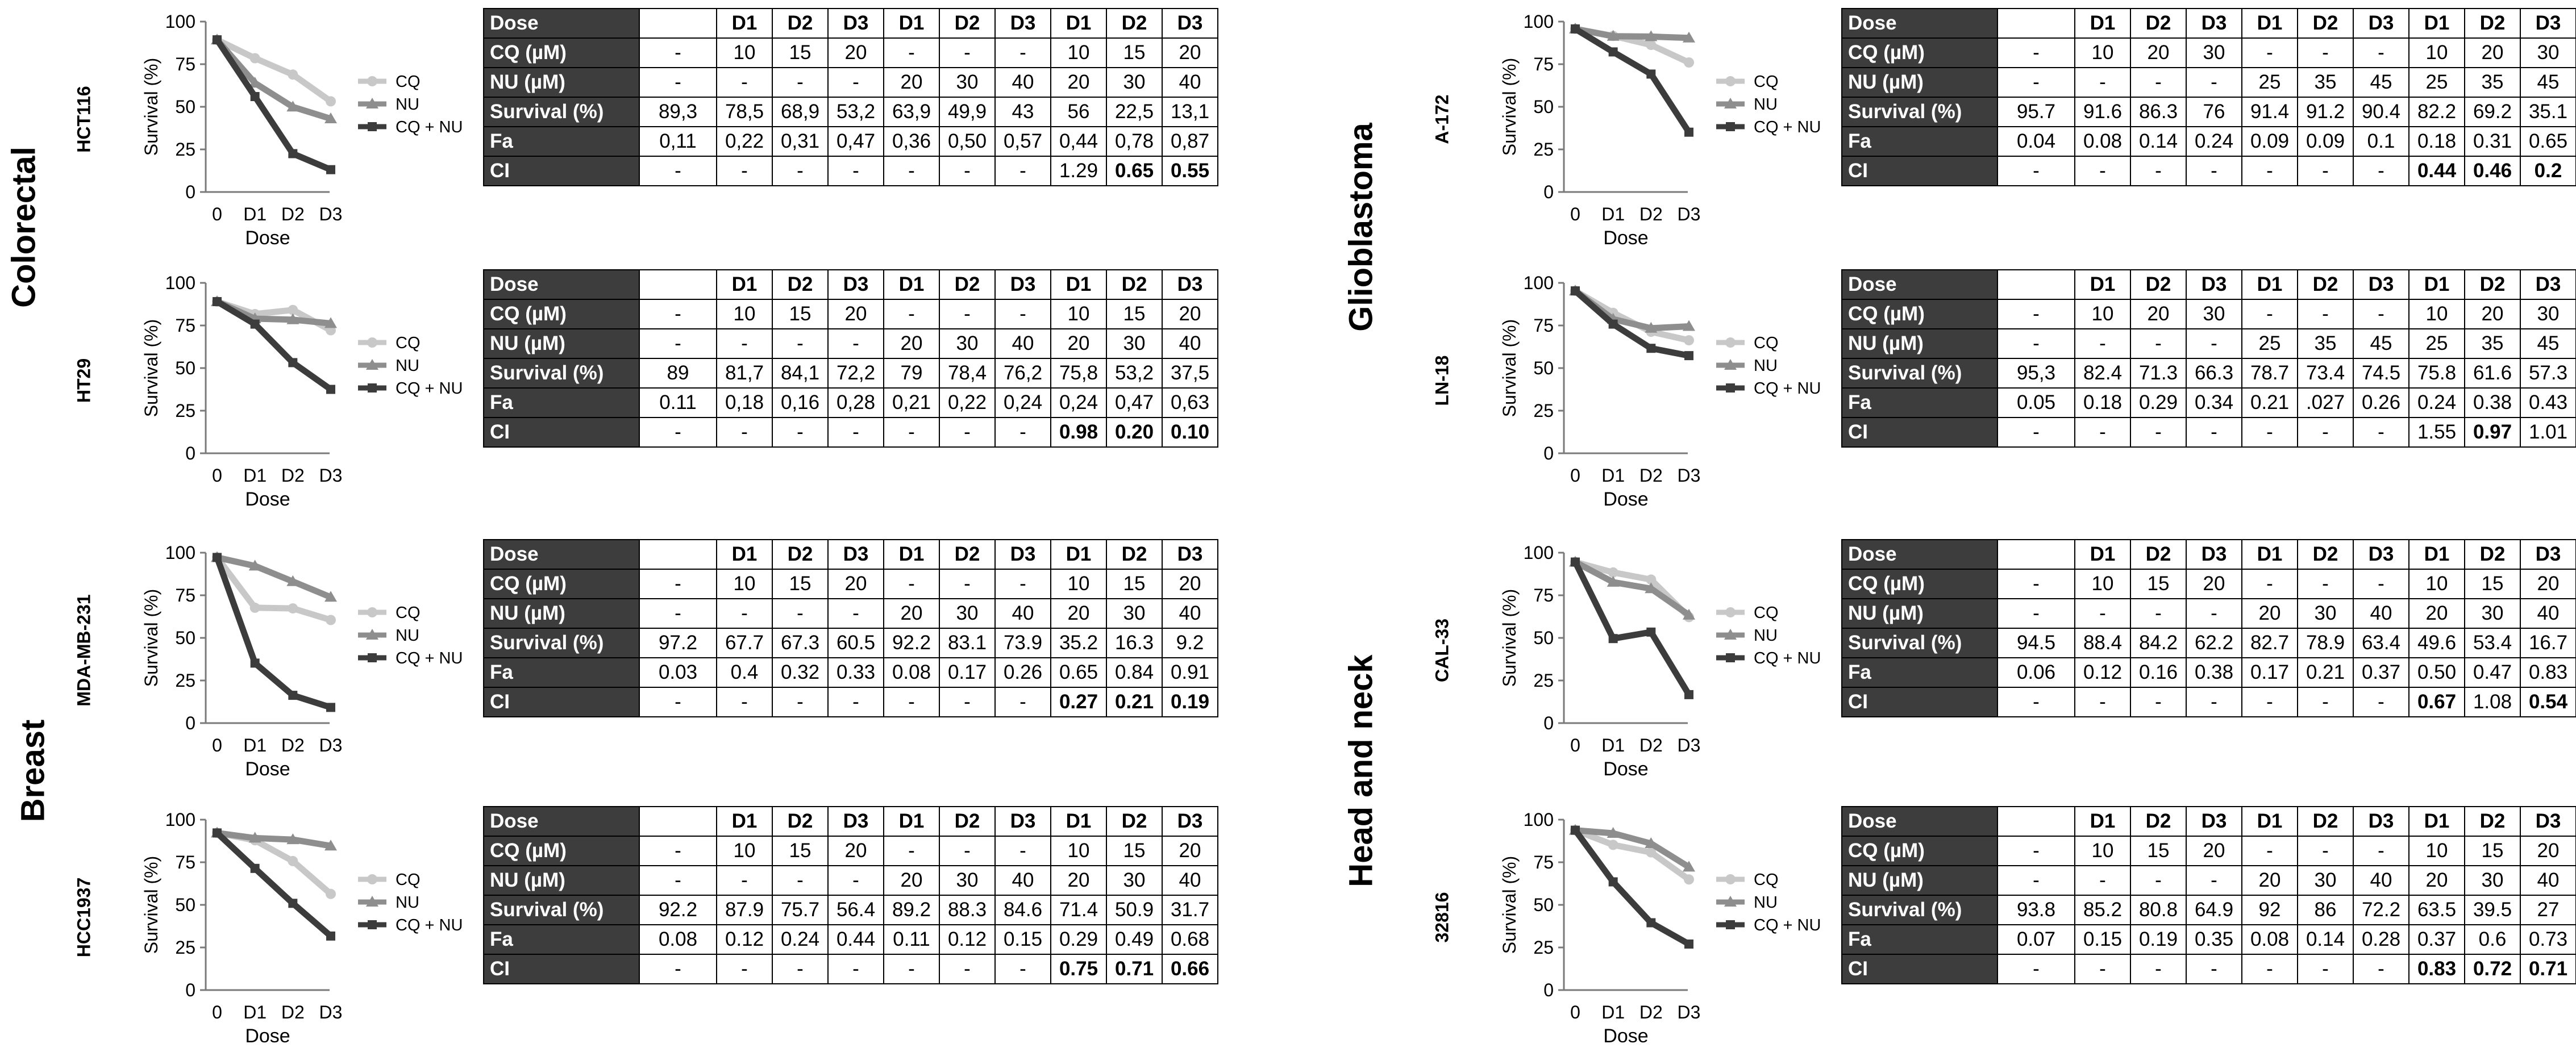 This screenshot has width=2576, height=1048. I want to click on table-cell: 0.38, so click(2214, 672).